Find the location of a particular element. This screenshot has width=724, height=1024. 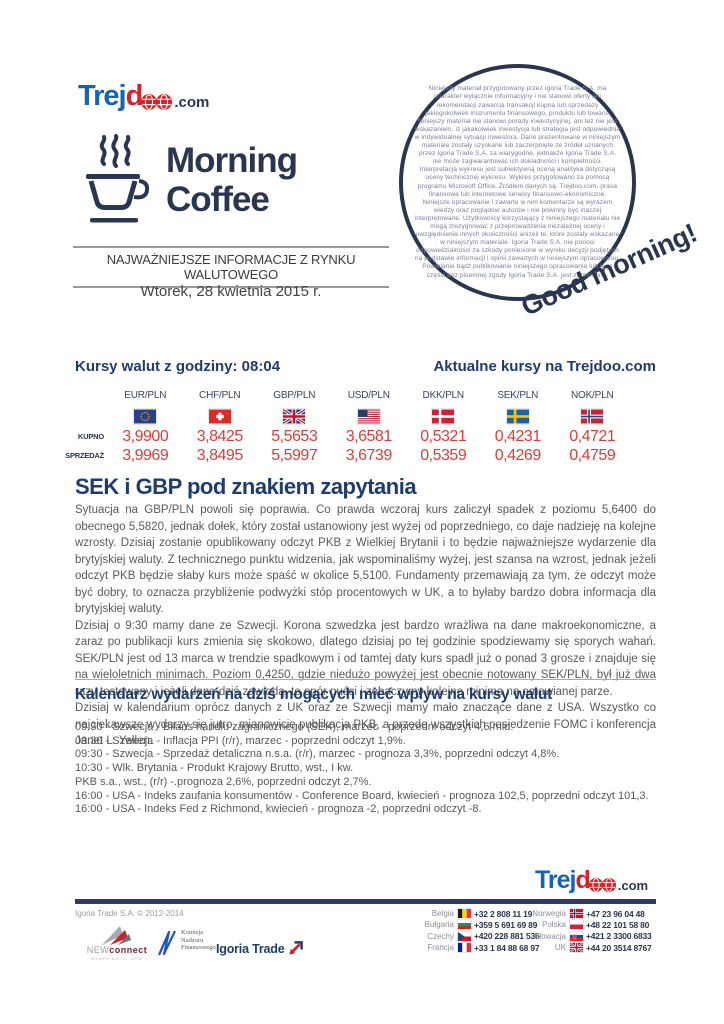

copyright: Igoria Trade S.A. © 2012-2014 is located at coordinates (129, 913).